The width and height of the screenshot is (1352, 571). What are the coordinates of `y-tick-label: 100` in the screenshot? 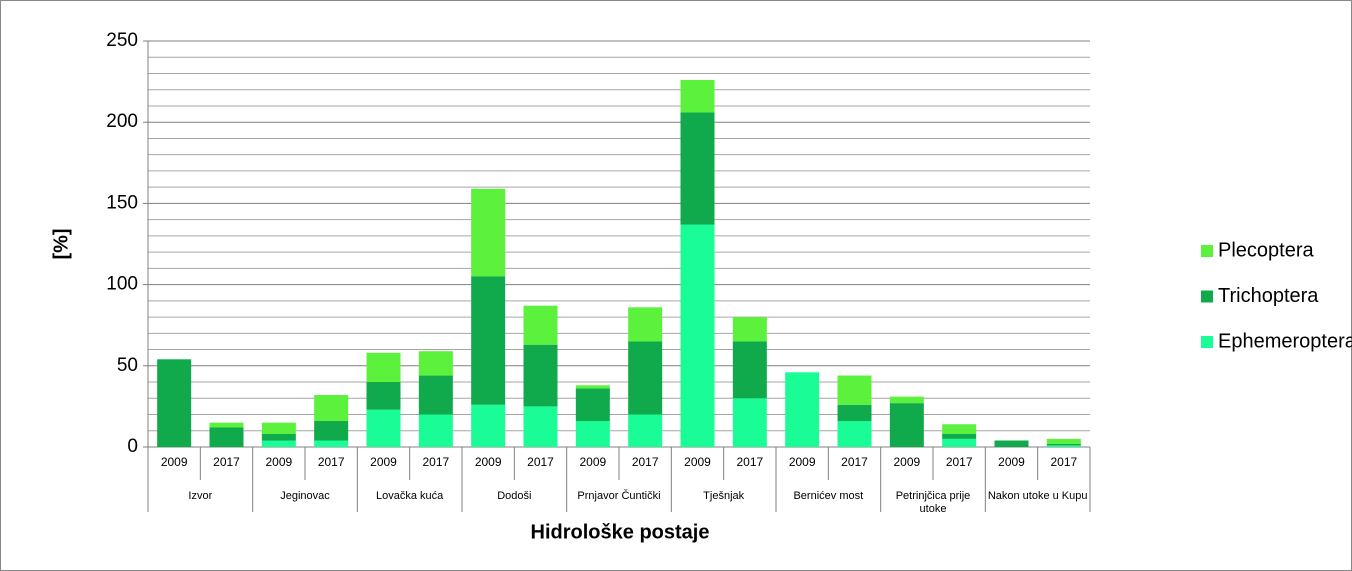 It's located at (122, 284).